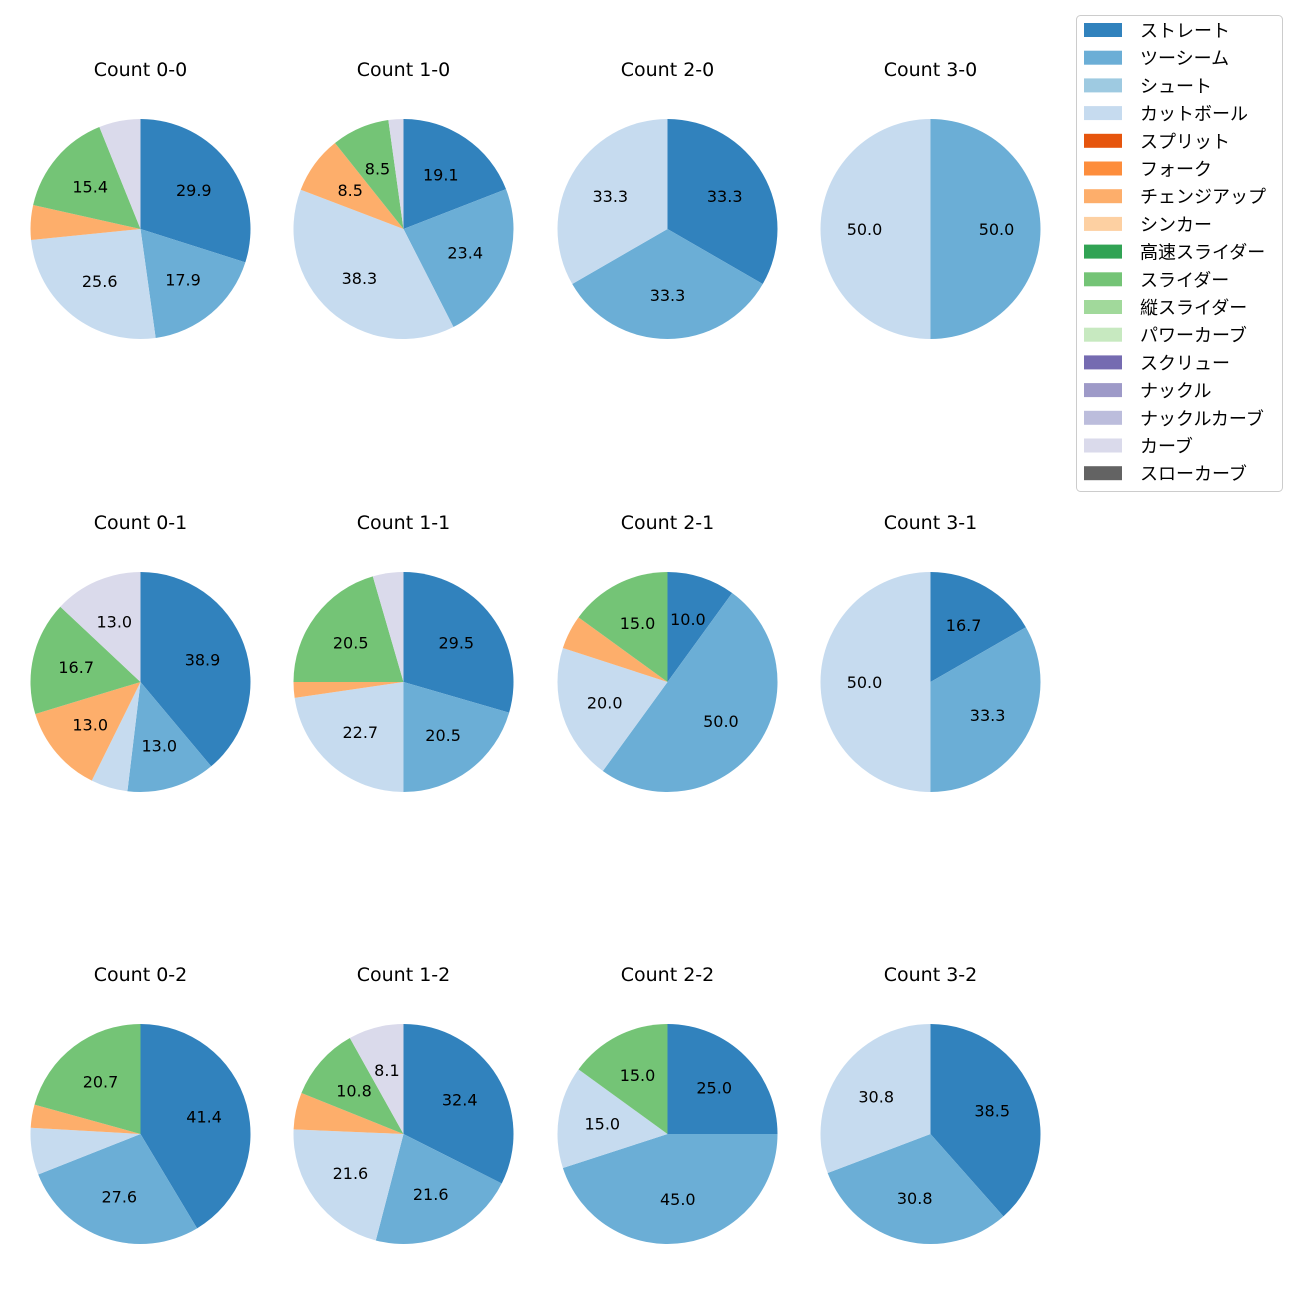 This screenshot has height=1300, width=1300. I want to click on legend-label: カーブ, so click(1166, 447).